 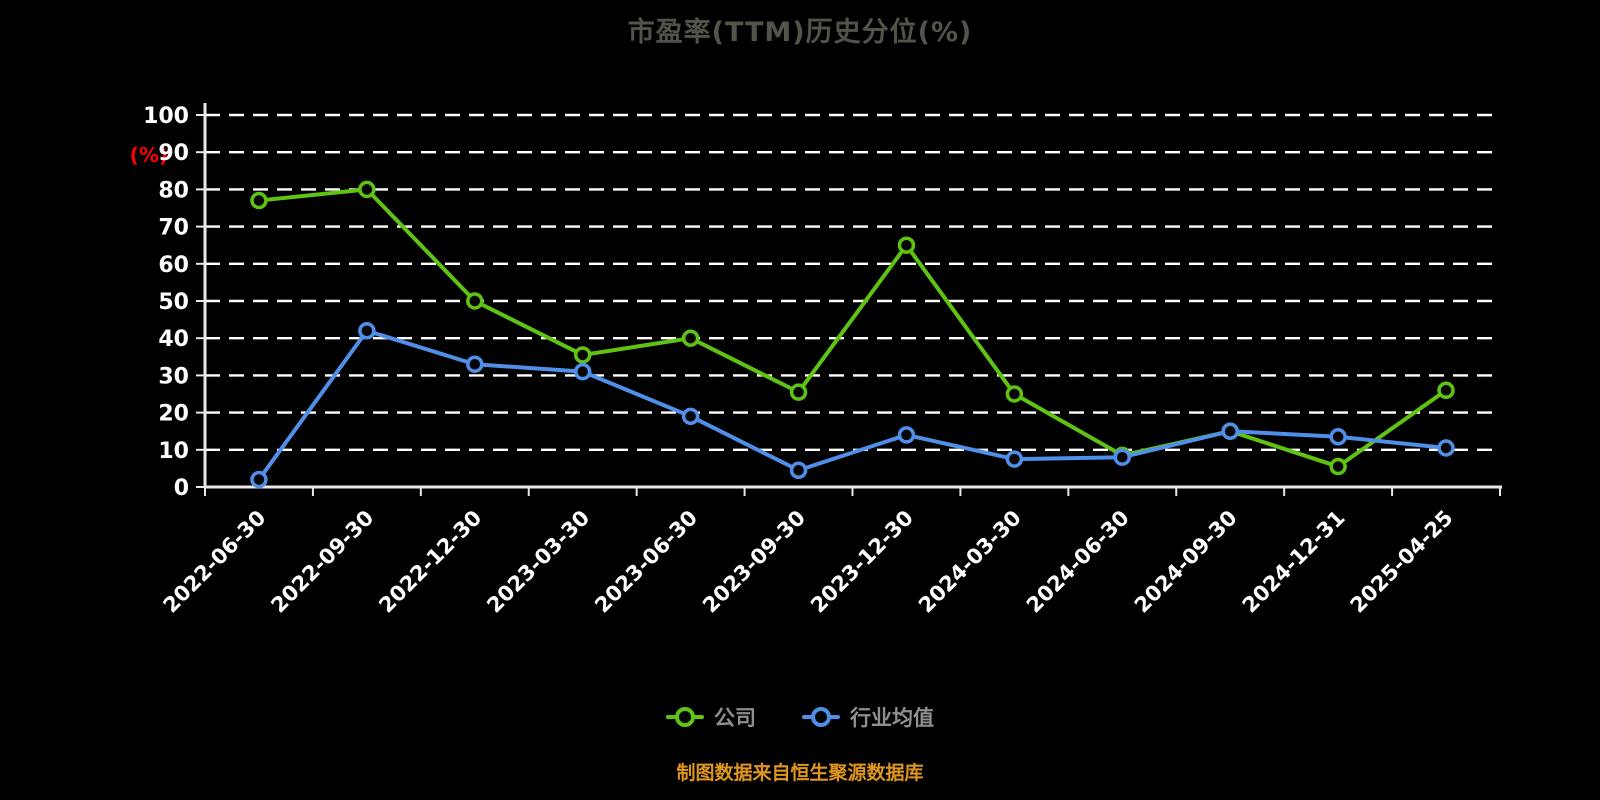 What do you see at coordinates (735, 718) in the screenshot?
I see `legend-label-company: 公司` at bounding box center [735, 718].